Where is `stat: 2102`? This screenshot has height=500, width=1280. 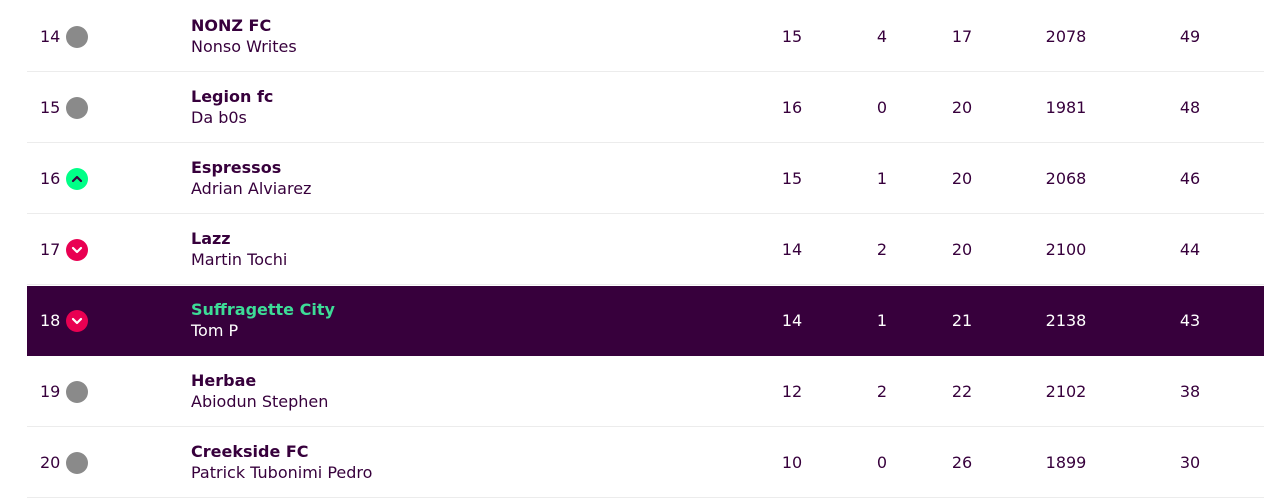
stat: 2102 is located at coordinates (1066, 391).